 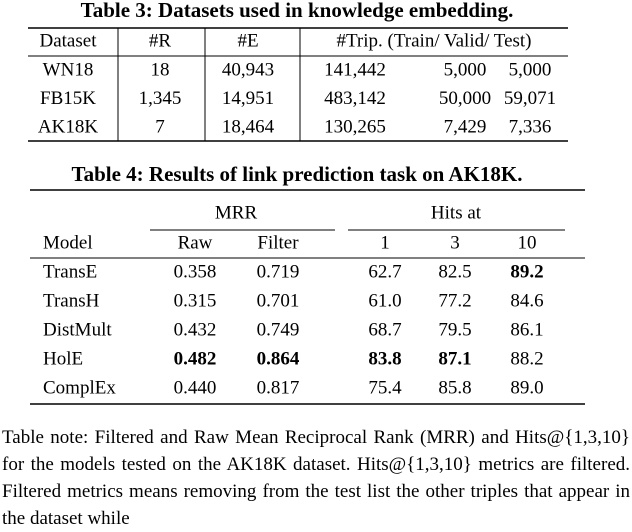 What do you see at coordinates (278, 271) in the screenshot?
I see `table-cell: 0.719` at bounding box center [278, 271].